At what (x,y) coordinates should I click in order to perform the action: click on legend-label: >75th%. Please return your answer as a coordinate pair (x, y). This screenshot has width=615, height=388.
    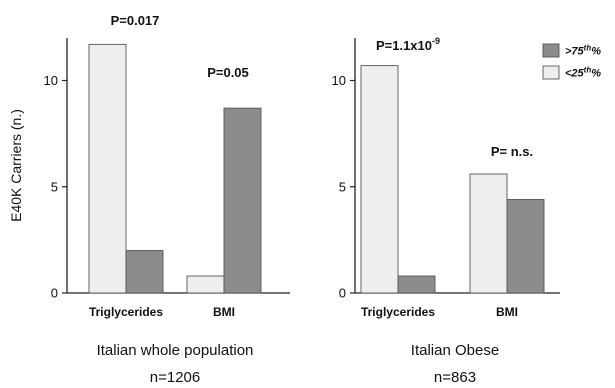
    Looking at the image, I should click on (583, 51).